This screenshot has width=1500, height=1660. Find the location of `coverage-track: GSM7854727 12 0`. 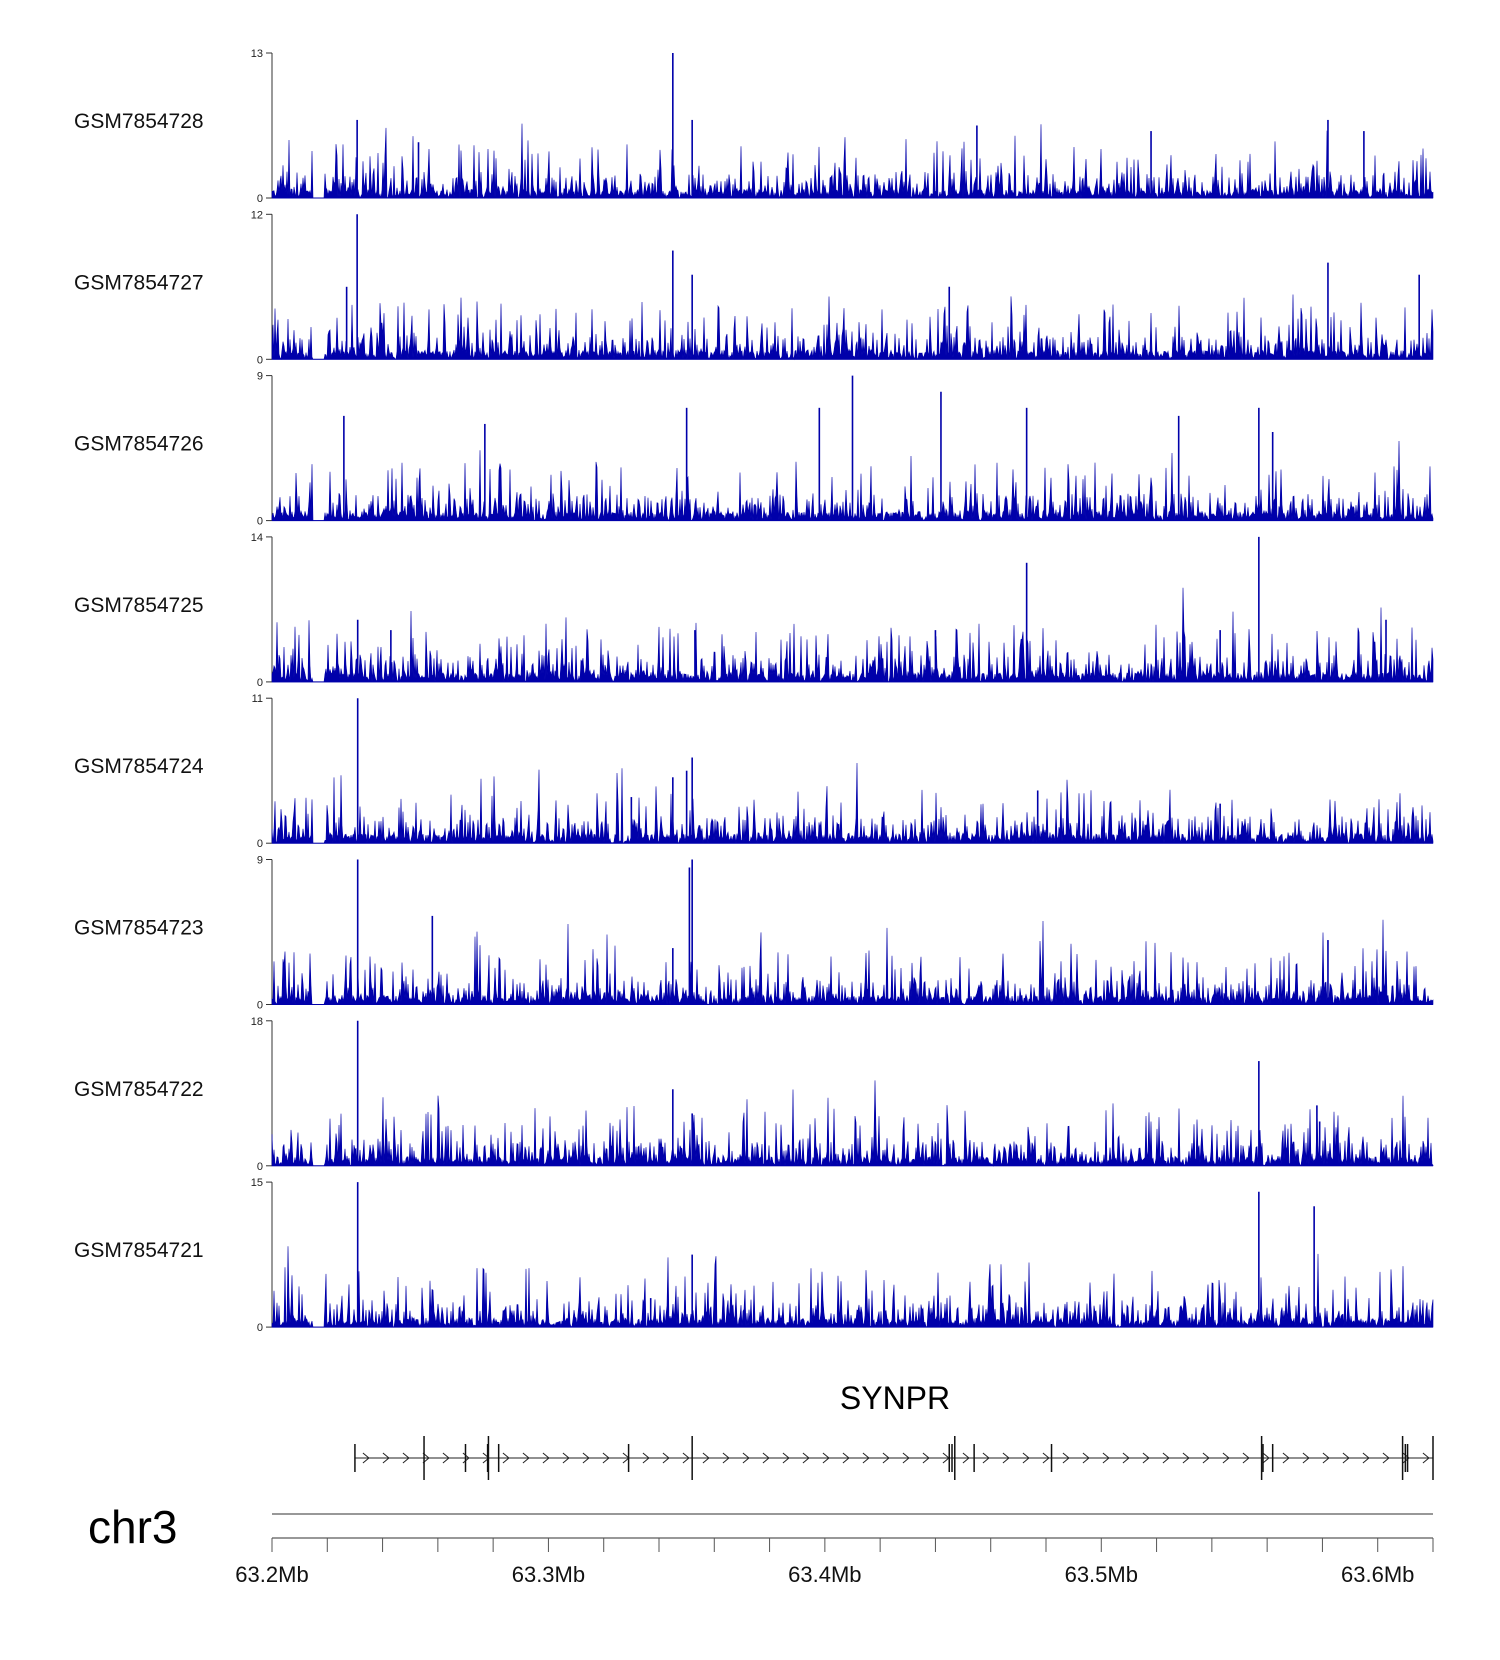

coverage-track: GSM7854727 12 0 is located at coordinates (754, 287).